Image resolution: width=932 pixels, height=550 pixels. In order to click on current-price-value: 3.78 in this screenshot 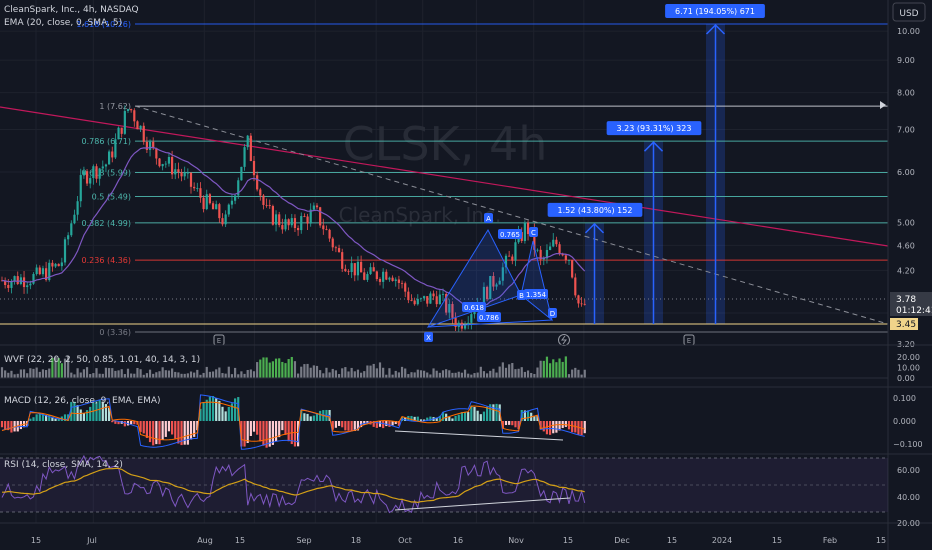, I will do `click(906, 300)`.